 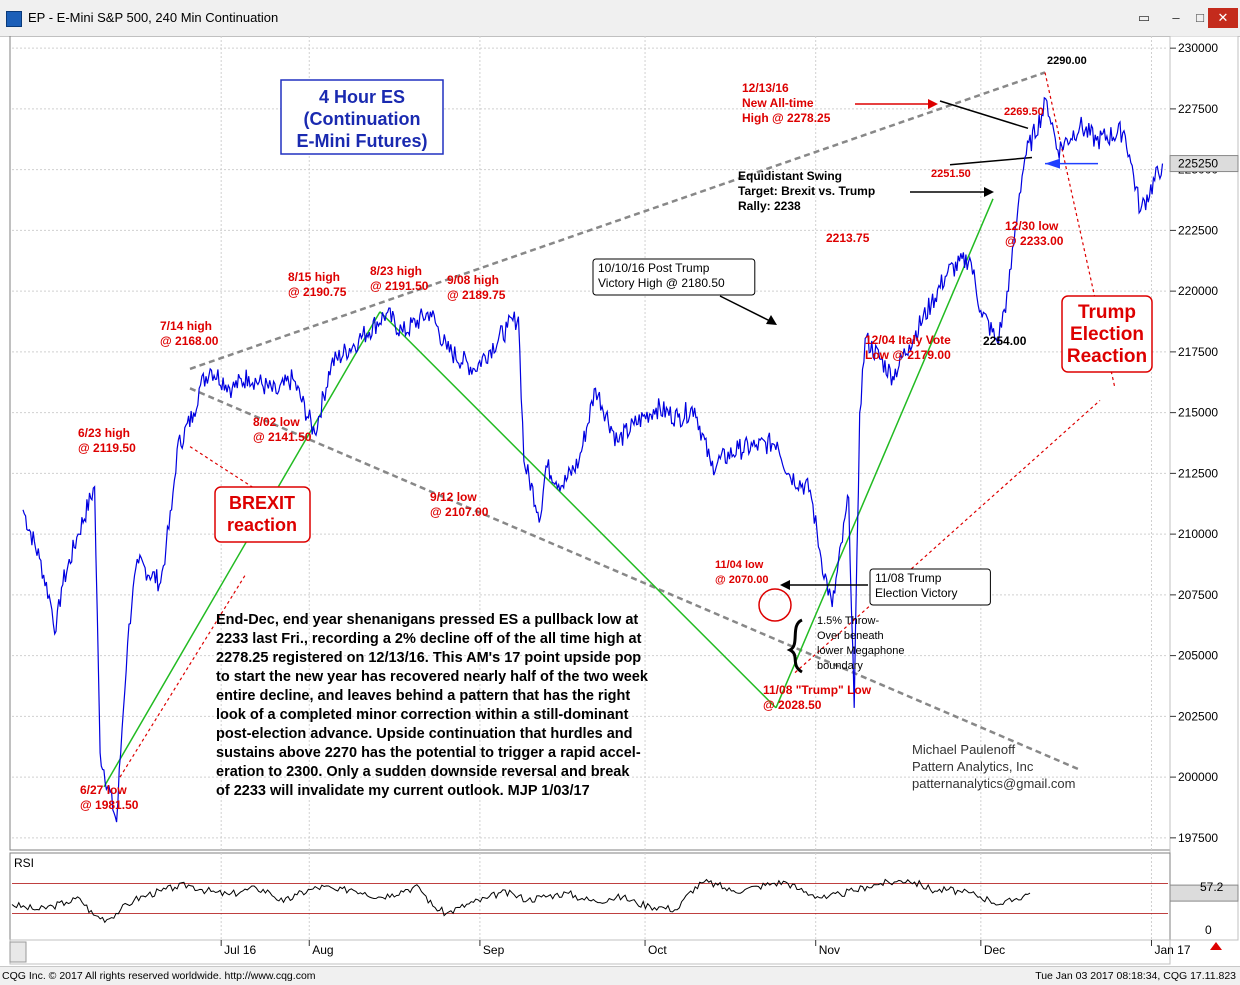 What do you see at coordinates (790, 176) in the screenshot?
I see `annotation-text: Equidistant Swing` at bounding box center [790, 176].